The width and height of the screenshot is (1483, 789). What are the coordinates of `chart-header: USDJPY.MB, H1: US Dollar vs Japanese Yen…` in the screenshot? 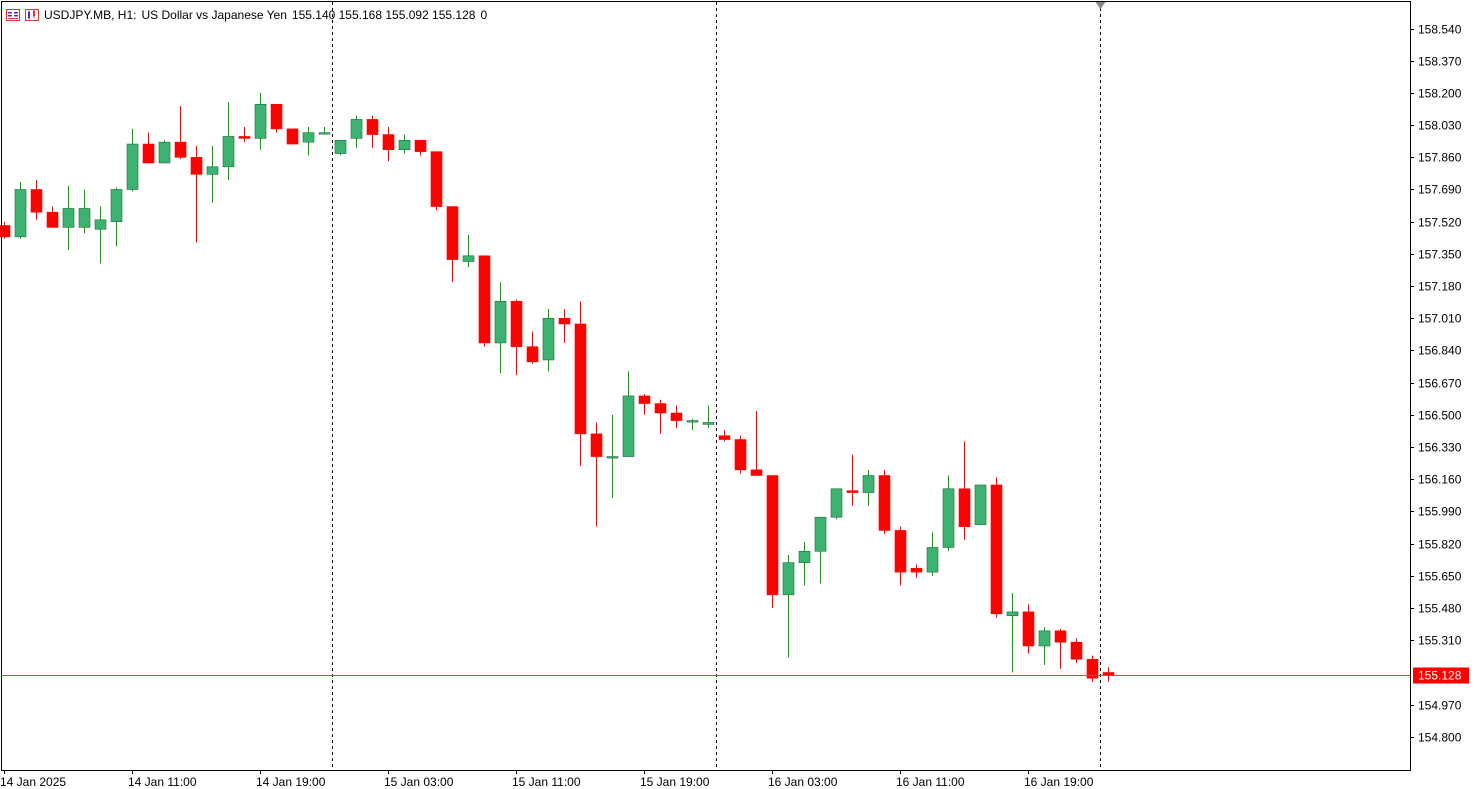 It's located at (249, 15).